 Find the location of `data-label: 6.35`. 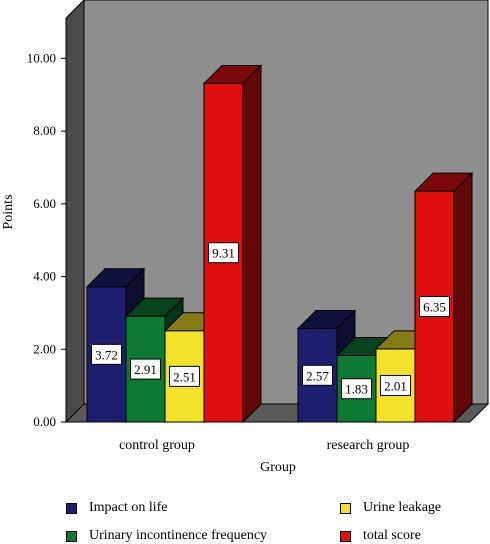

data-label: 6.35 is located at coordinates (434, 307).